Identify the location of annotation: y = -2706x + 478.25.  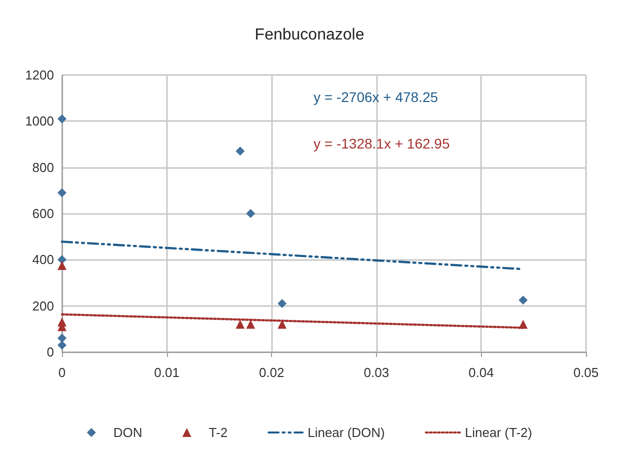
(376, 97).